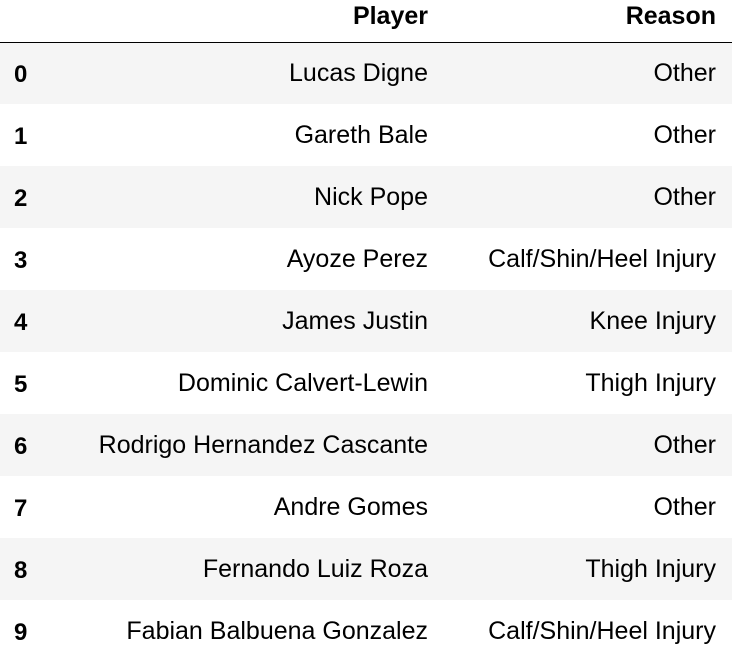 This screenshot has width=732, height=662. Describe the element at coordinates (355, 320) in the screenshot. I see `player-cell: James Justin` at that location.